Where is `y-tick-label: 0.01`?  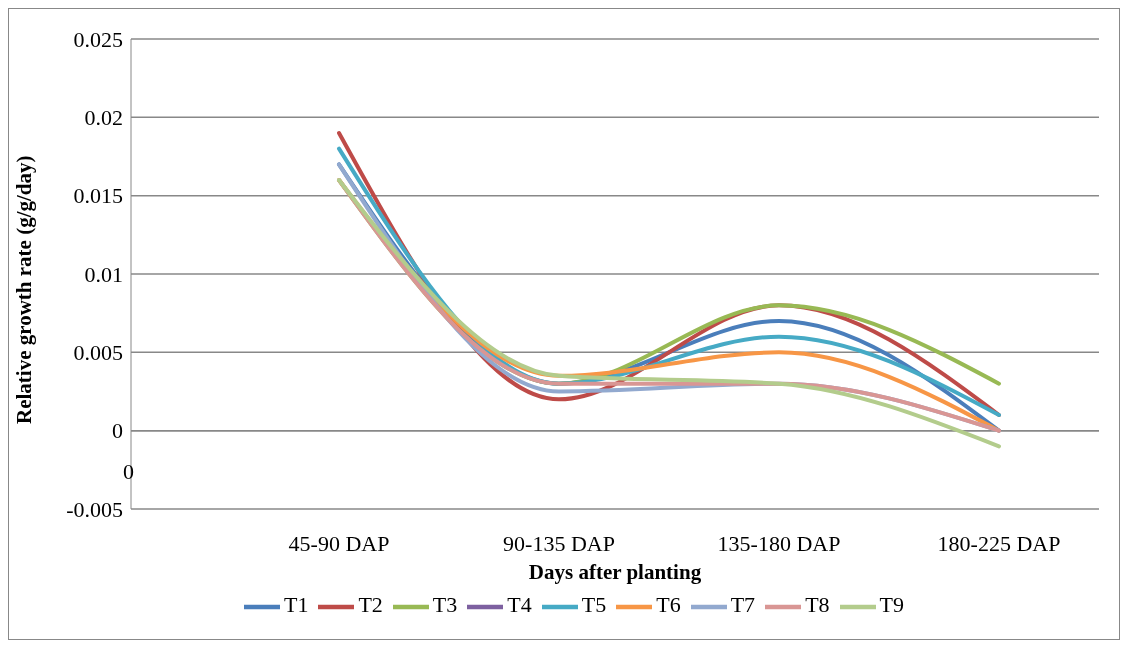
y-tick-label: 0.01 is located at coordinates (103, 274).